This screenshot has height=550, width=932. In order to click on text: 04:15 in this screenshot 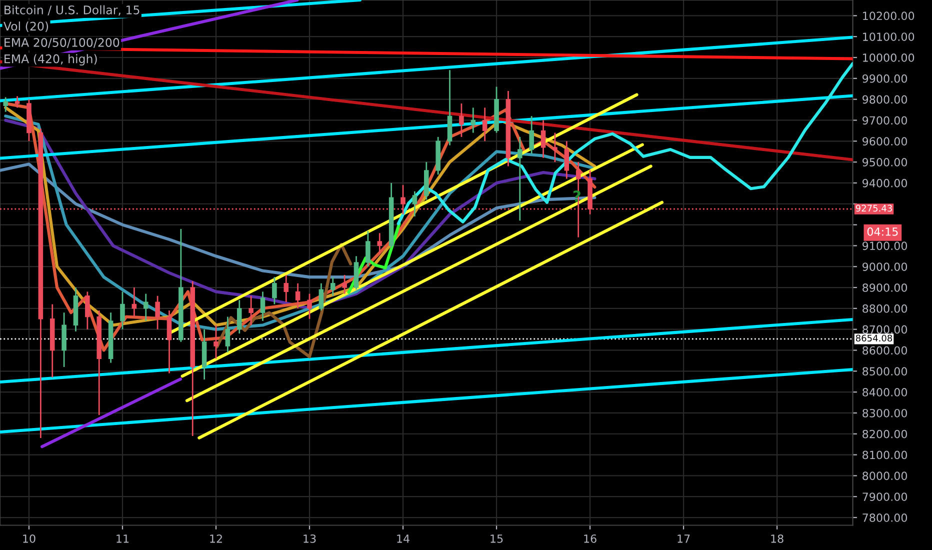, I will do `click(882, 231)`.